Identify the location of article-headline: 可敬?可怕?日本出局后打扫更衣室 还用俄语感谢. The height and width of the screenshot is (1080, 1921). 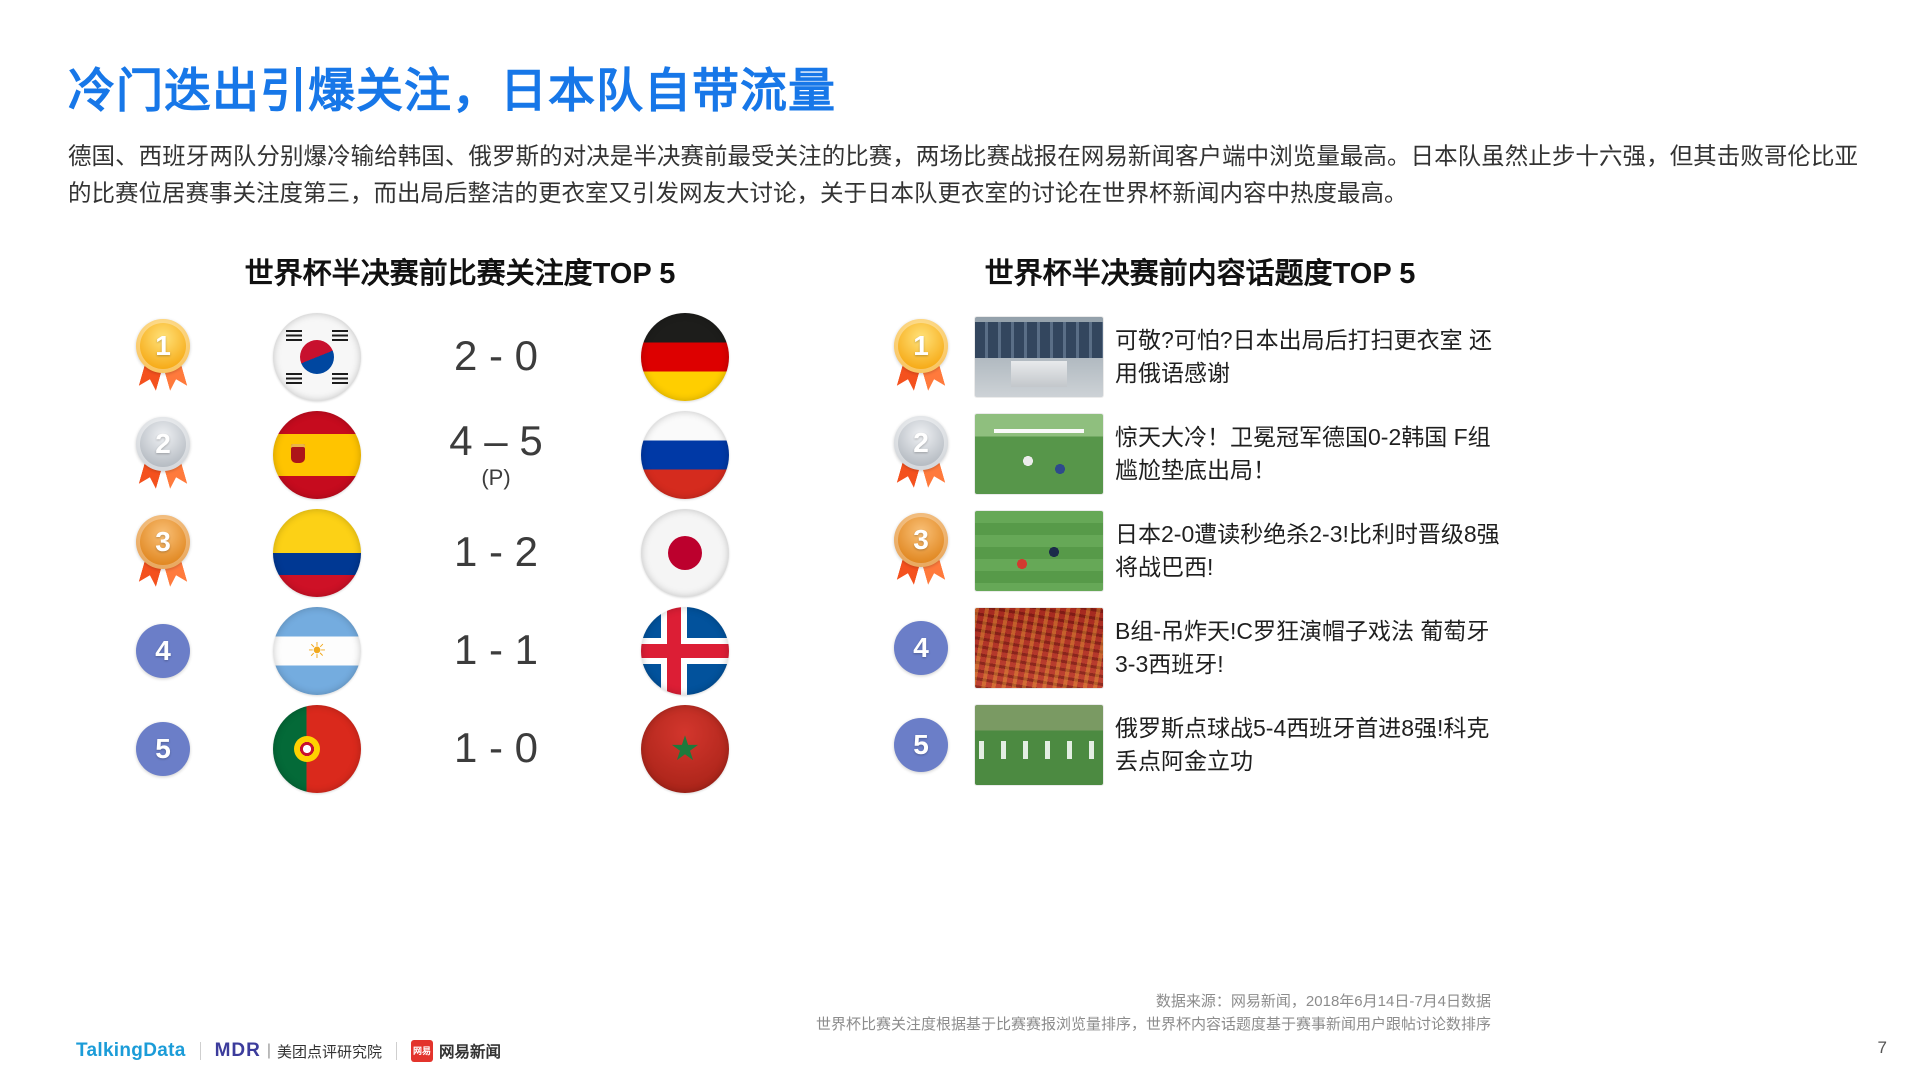
(1303, 356).